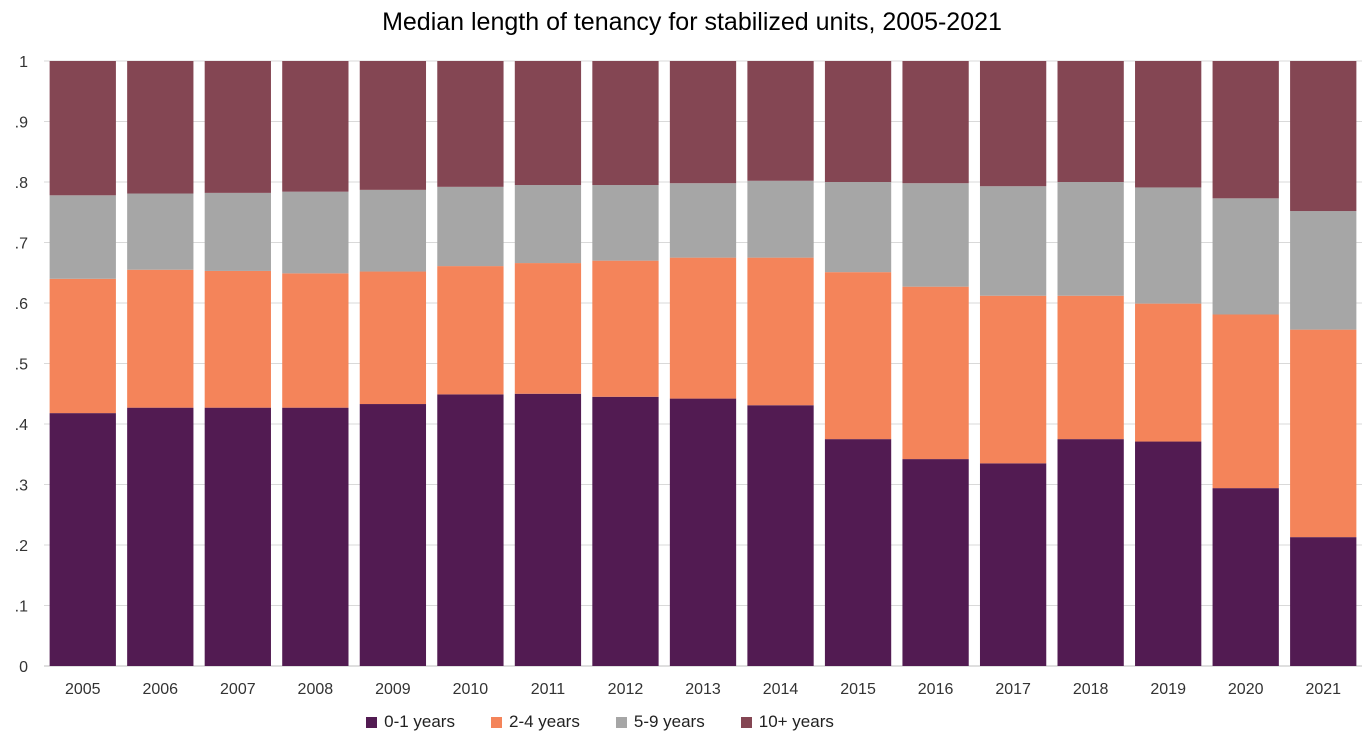 Image resolution: width=1368 pixels, height=734 pixels. What do you see at coordinates (858, 552) in the screenshot?
I see `bar-segment-0-1-years-2015` at bounding box center [858, 552].